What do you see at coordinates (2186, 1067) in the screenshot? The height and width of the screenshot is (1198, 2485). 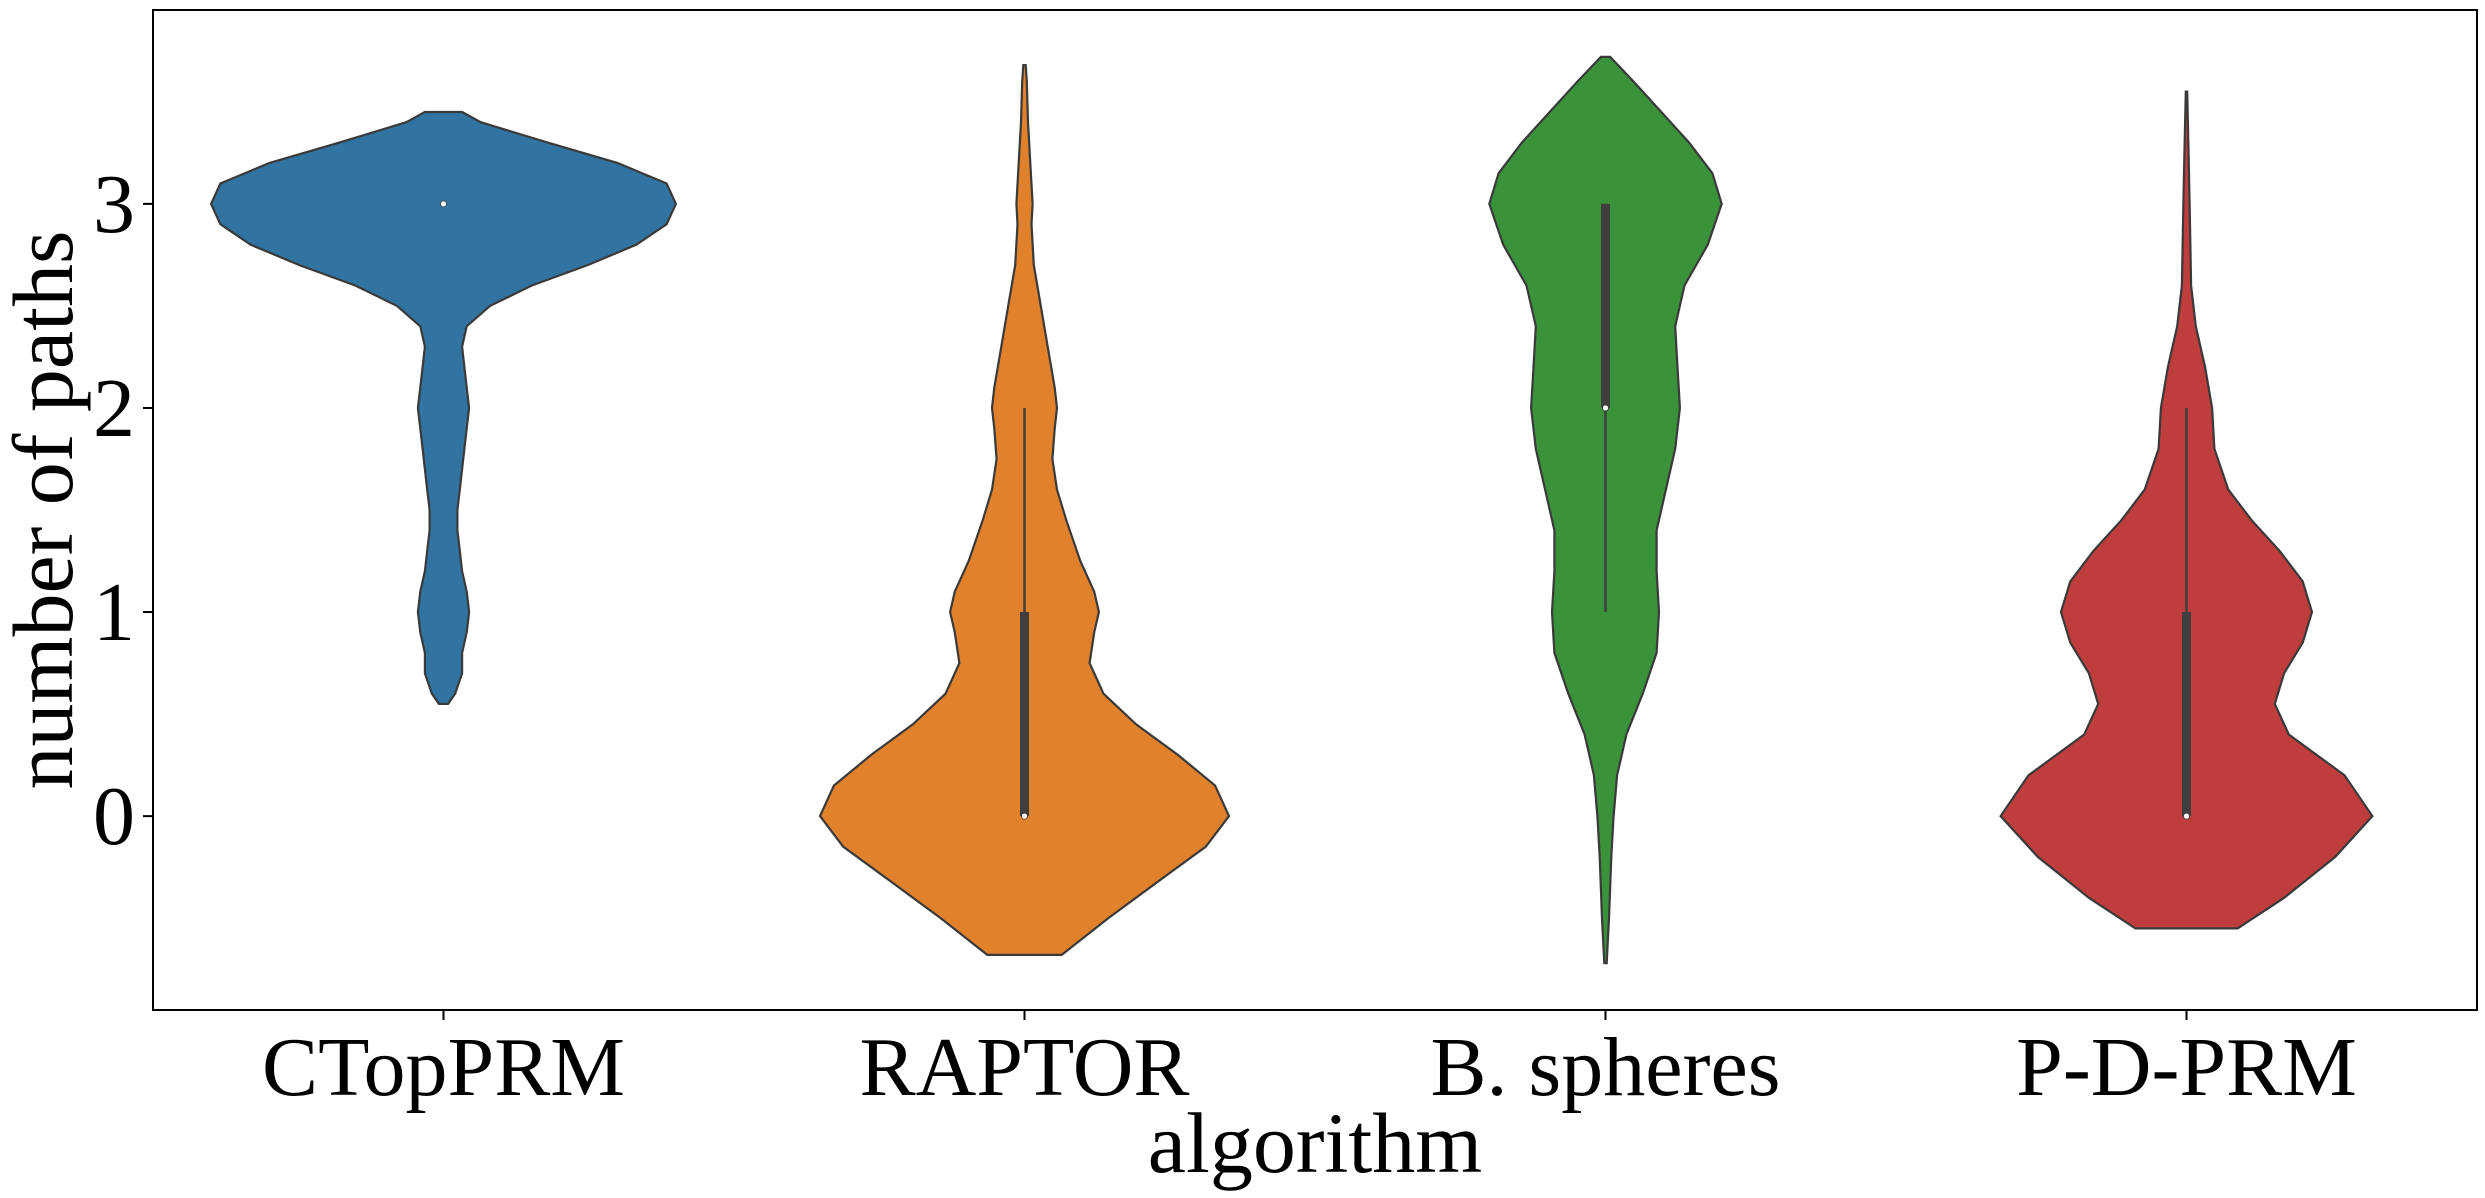 I see `x-tick-label: P-D-PRM` at bounding box center [2186, 1067].